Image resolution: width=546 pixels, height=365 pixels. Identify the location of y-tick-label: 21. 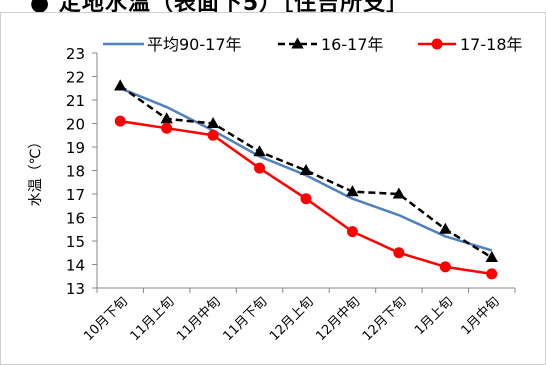
(75, 101).